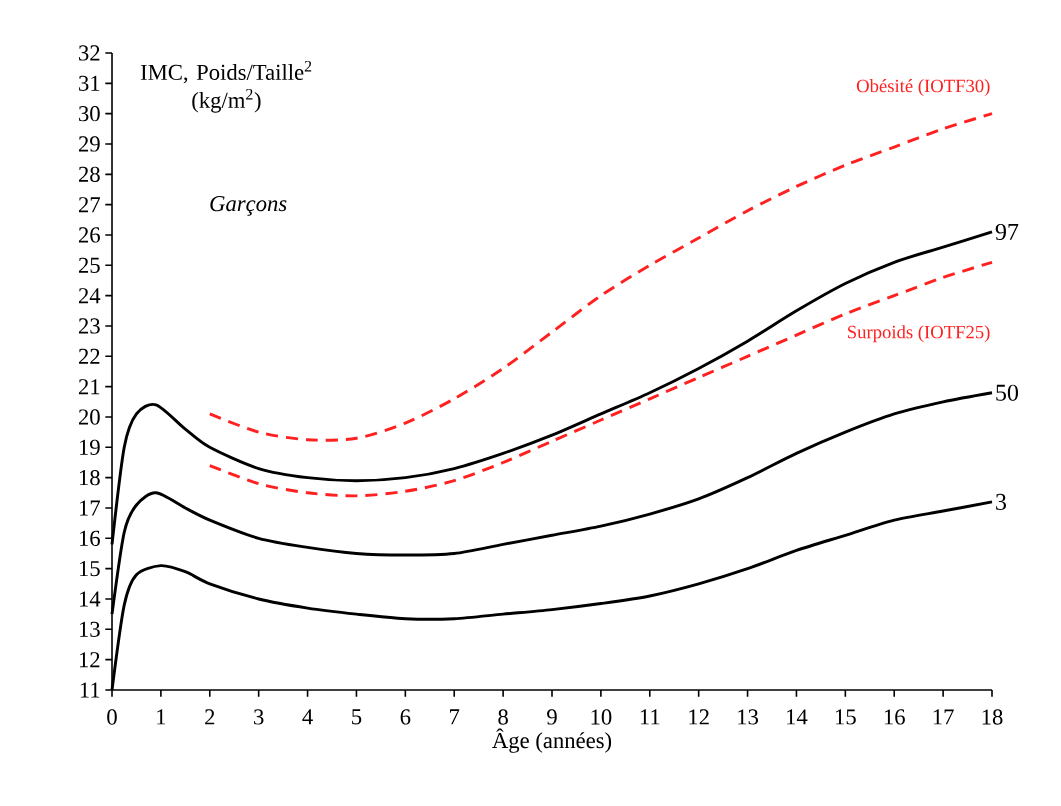 This screenshot has height=806, width=1061. What do you see at coordinates (89, 114) in the screenshot?
I see `y-tick-label: 30` at bounding box center [89, 114].